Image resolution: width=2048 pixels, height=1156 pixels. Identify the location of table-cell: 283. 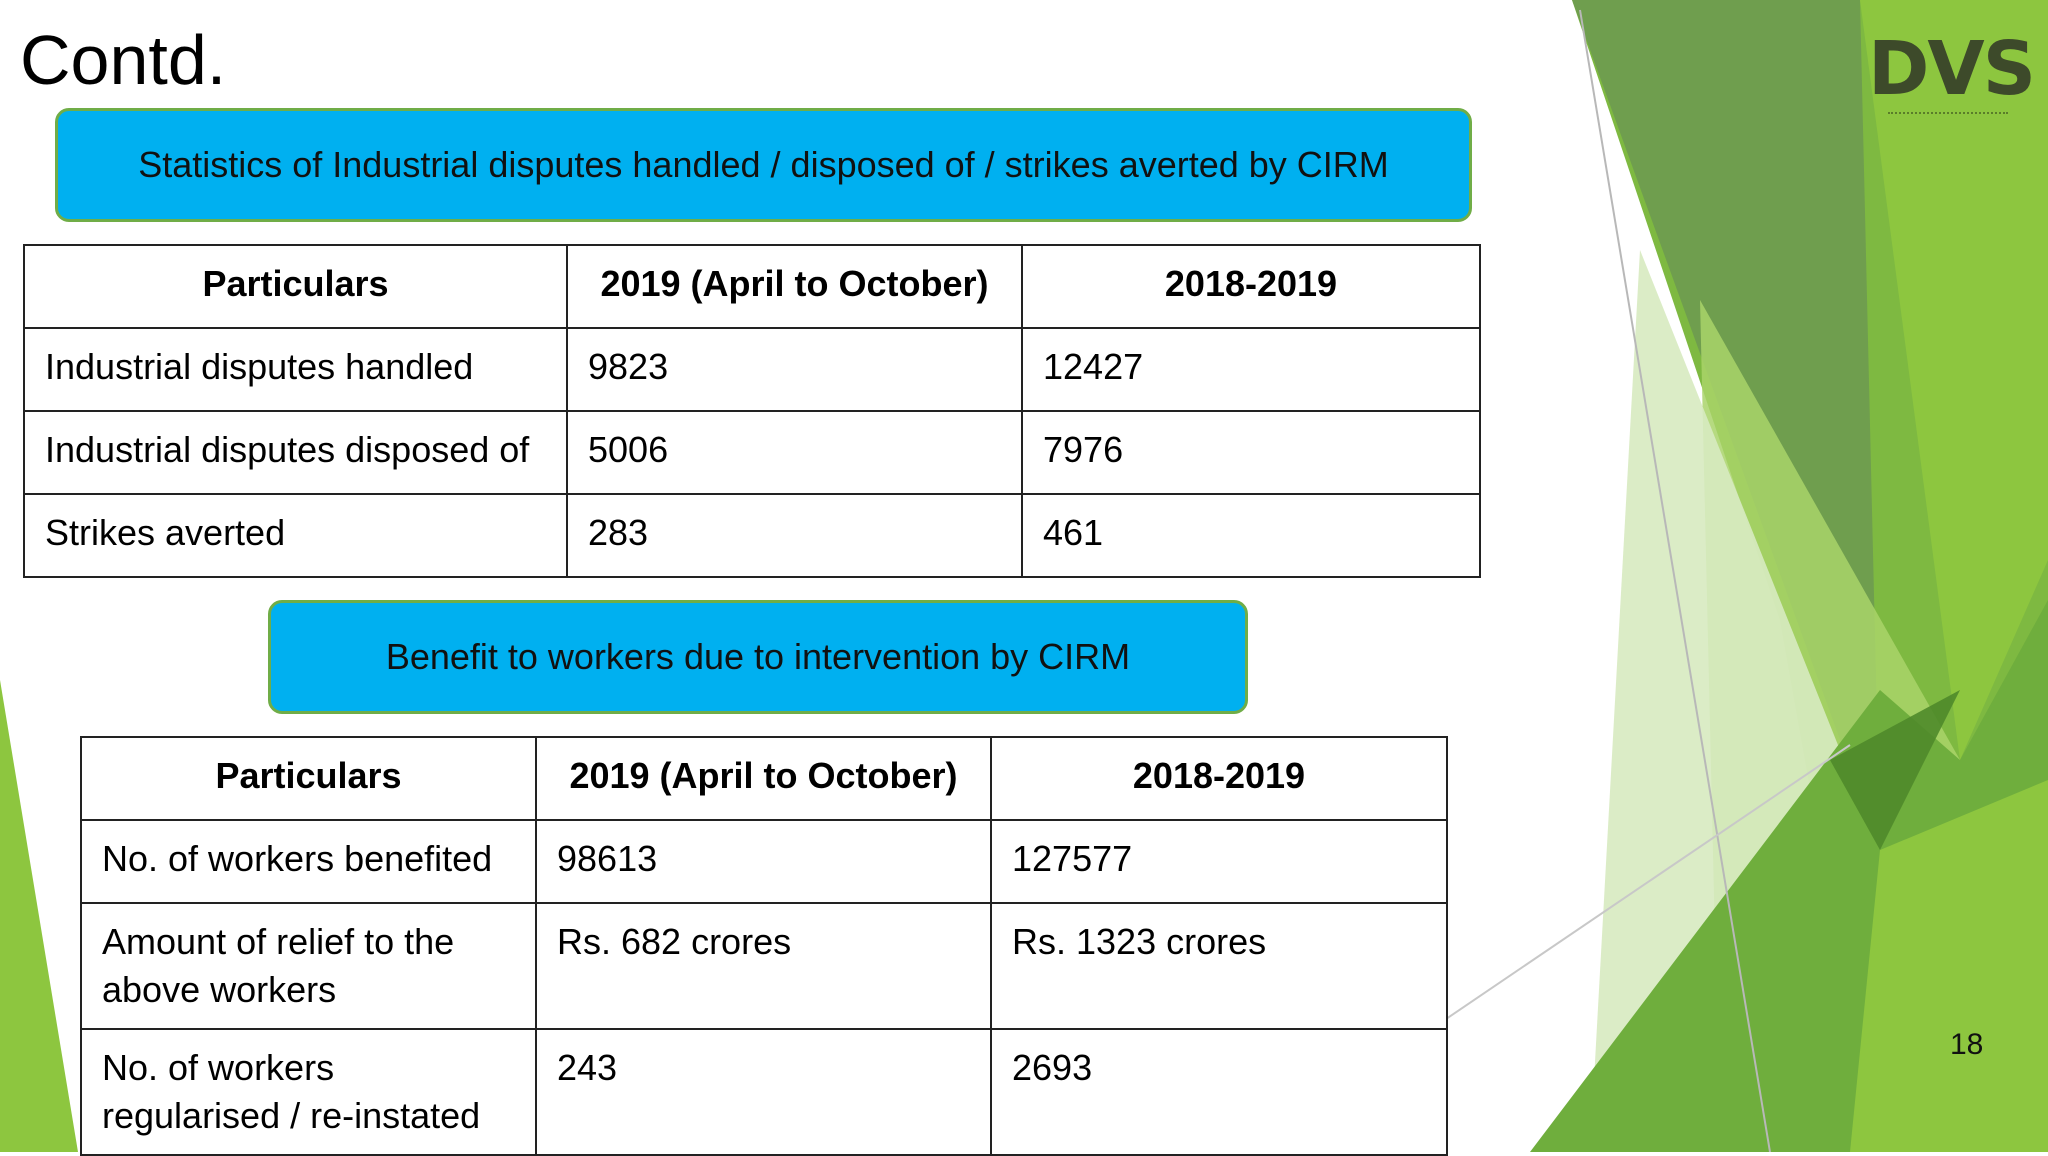
(794, 535).